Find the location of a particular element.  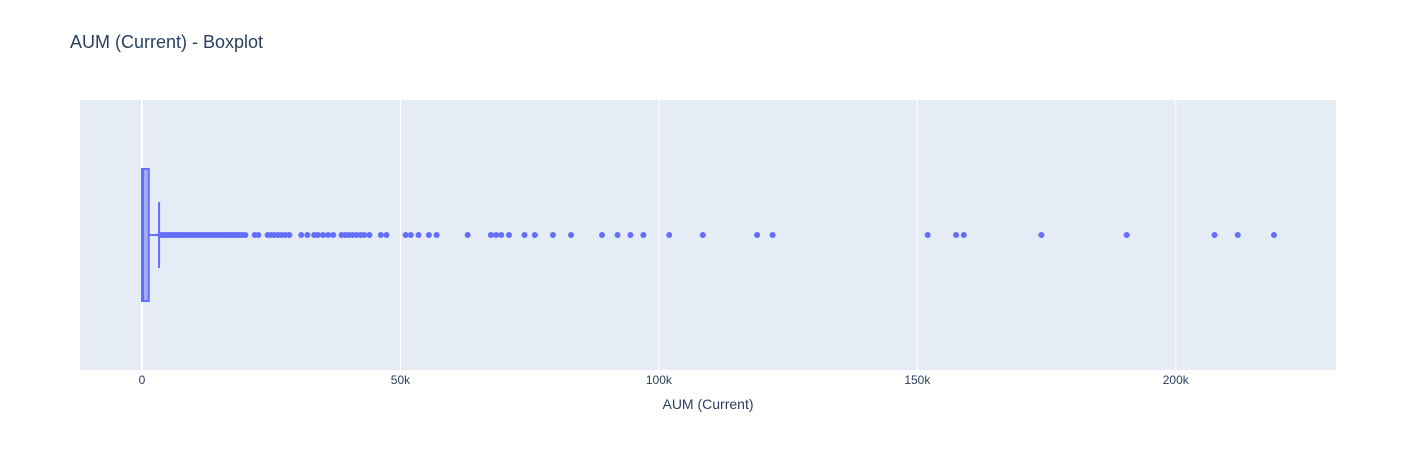

x-axis-title: AUM (Current) is located at coordinates (707, 404).